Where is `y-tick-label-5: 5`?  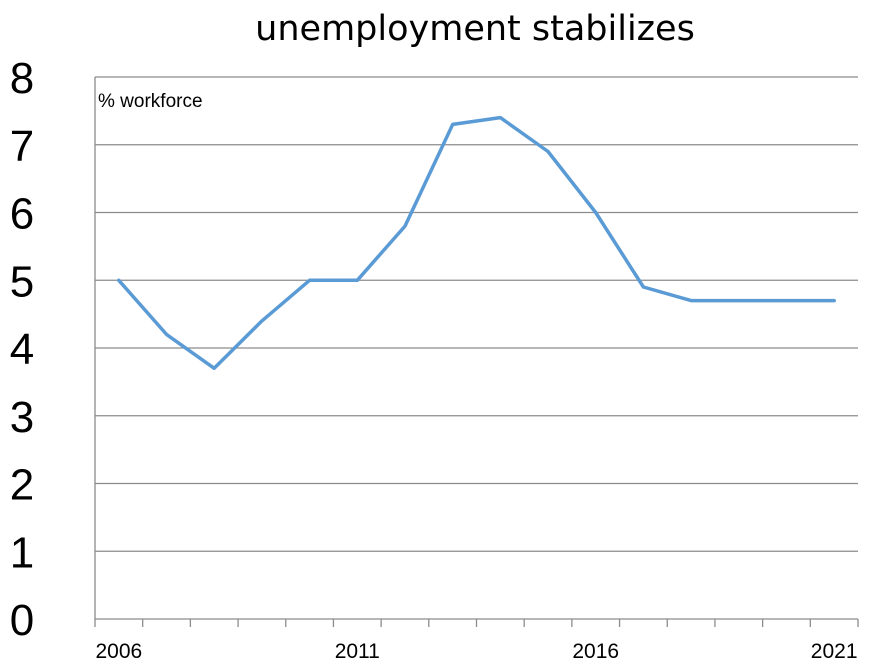
y-tick-label-5: 5 is located at coordinates (22, 281).